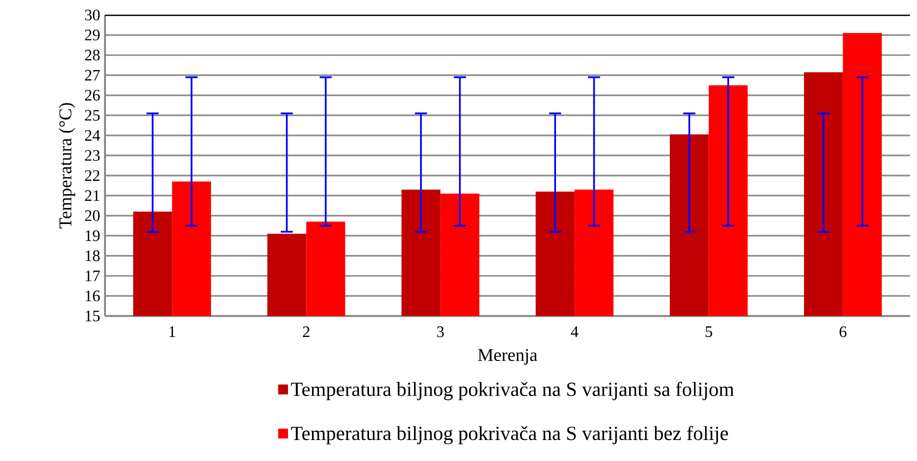 This screenshot has height=461, width=917. I want to click on y-tick-label: 25, so click(92, 115).